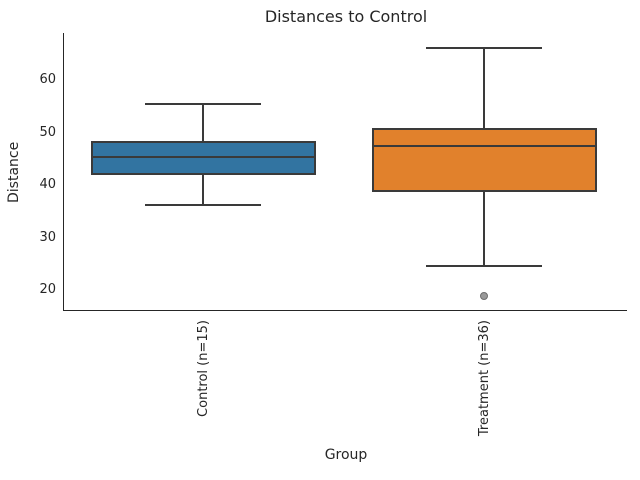 Image resolution: width=640 pixels, height=480 pixels. What do you see at coordinates (47, 185) in the screenshot?
I see `y-tick-label: 40` at bounding box center [47, 185].